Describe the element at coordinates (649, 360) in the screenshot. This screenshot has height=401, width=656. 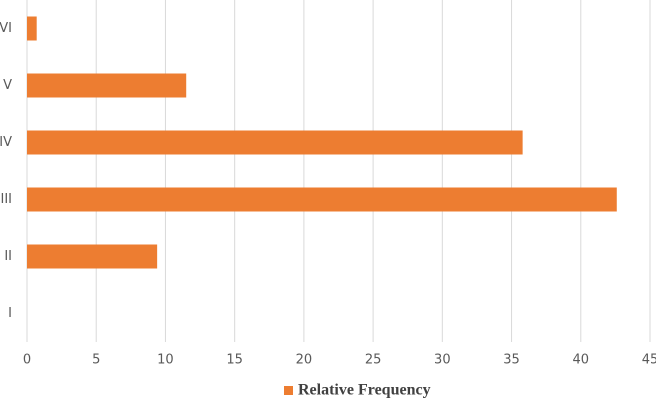
I see `x-tick-label: 45` at that location.